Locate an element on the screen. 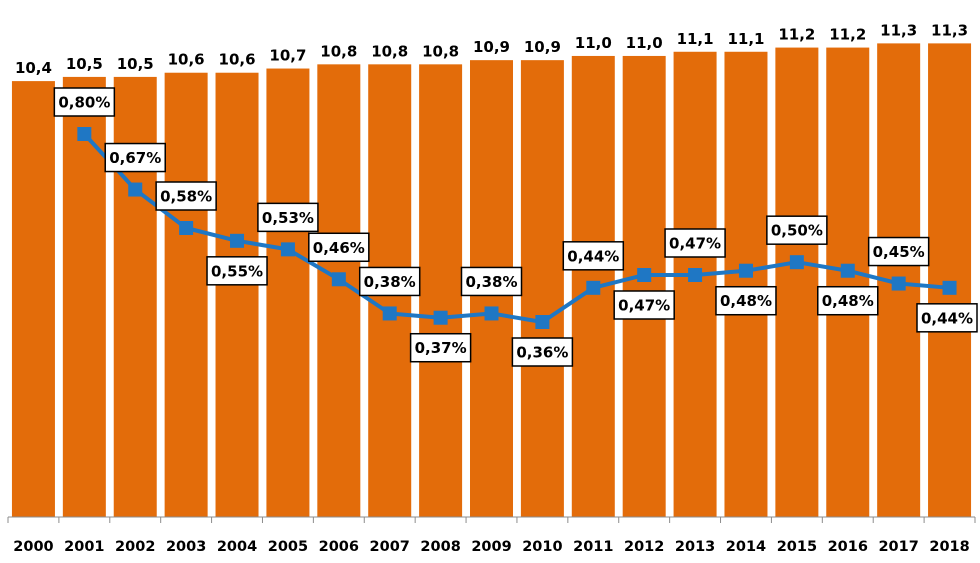 The height and width of the screenshot is (563, 980). x-tick-label: 2017 is located at coordinates (898, 547).